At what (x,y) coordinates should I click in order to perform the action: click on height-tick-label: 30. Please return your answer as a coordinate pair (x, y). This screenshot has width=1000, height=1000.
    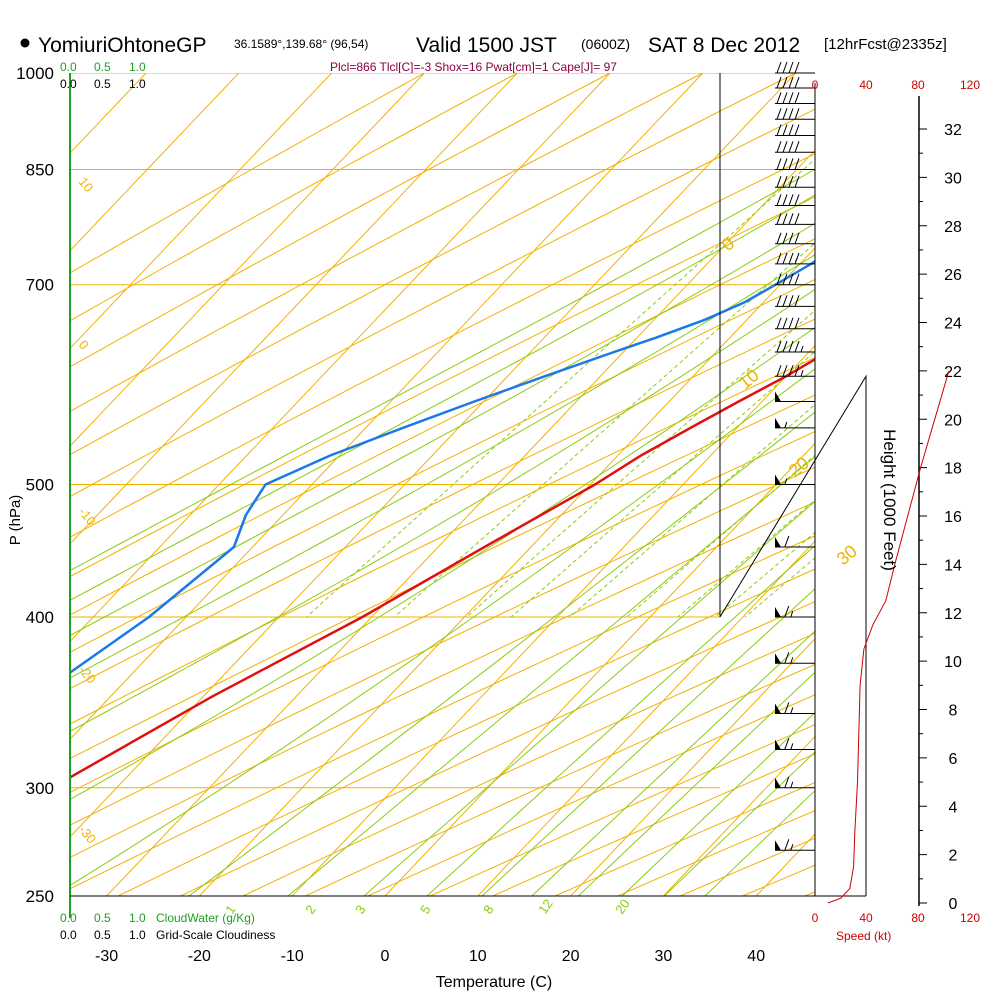
    Looking at the image, I should click on (953, 178).